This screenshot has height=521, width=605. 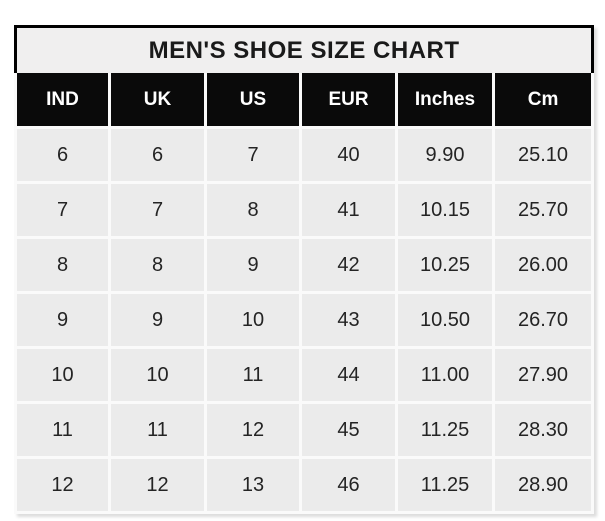 I want to click on table-cell: 10.15, so click(x=445, y=210).